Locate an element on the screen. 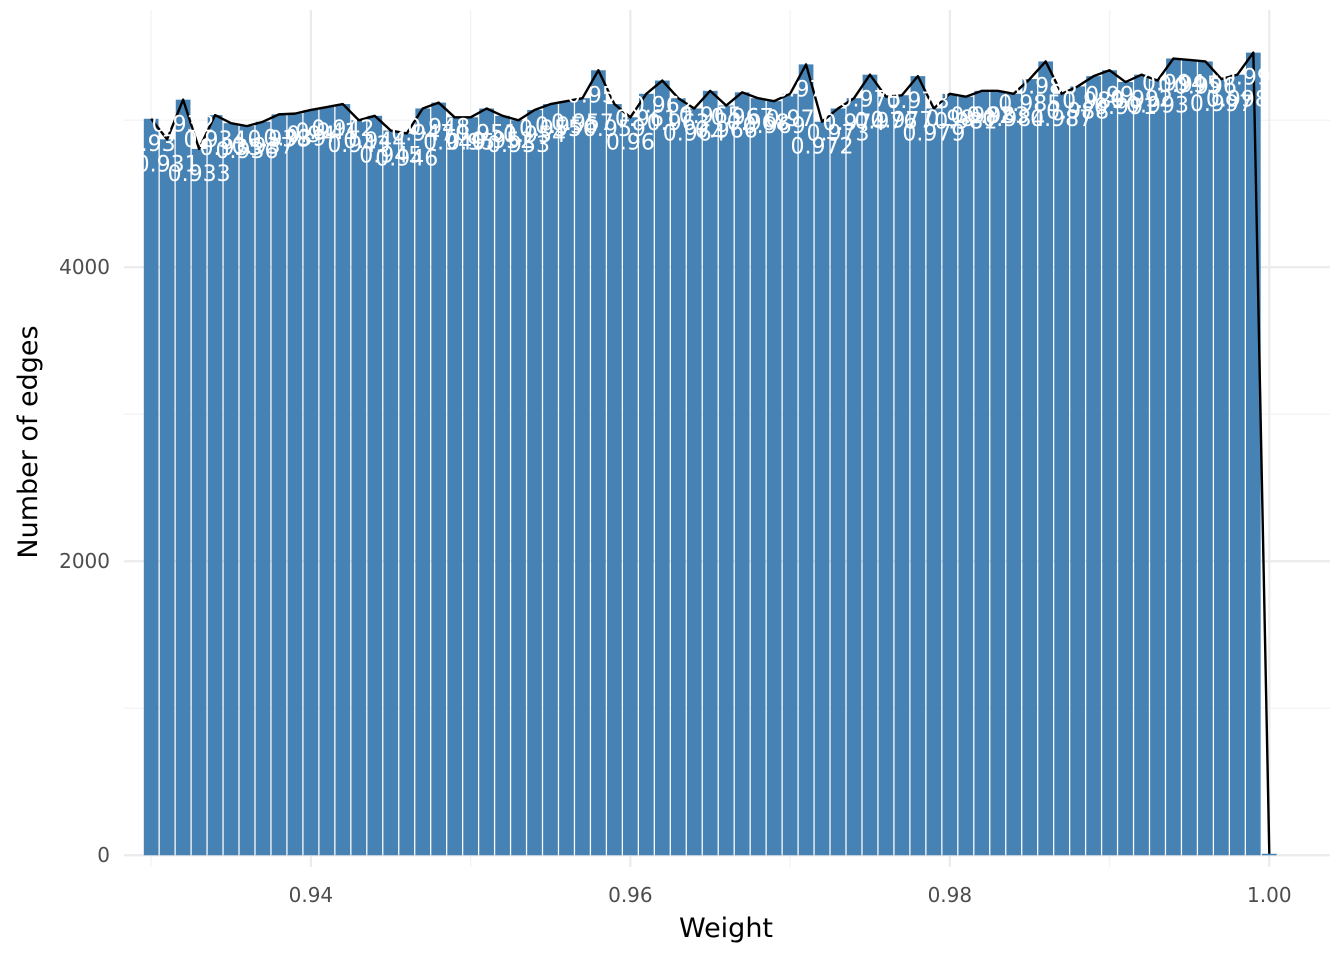  bar-value-label: 0.988 is located at coordinates (1077, 111).